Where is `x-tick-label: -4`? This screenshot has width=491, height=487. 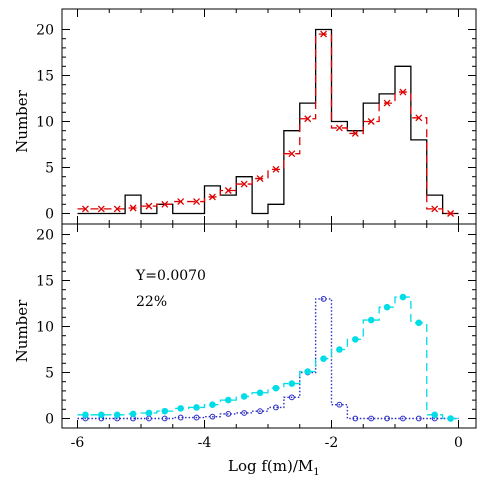 x-tick-label: -4 is located at coordinates (205, 443).